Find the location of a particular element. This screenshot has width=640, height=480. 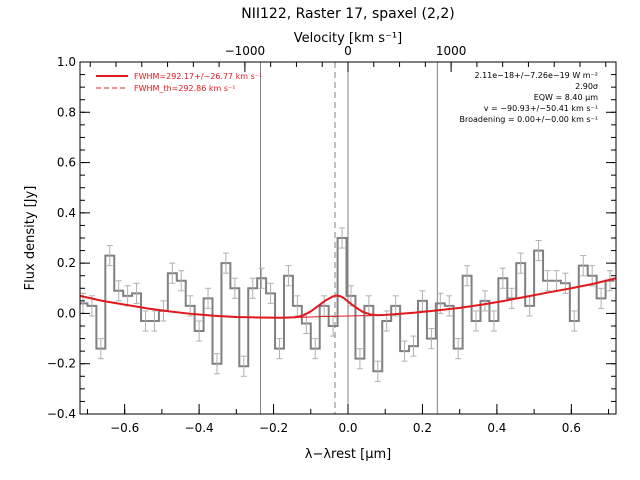

top-tick-label-2: 1000 is located at coordinates (451, 51).